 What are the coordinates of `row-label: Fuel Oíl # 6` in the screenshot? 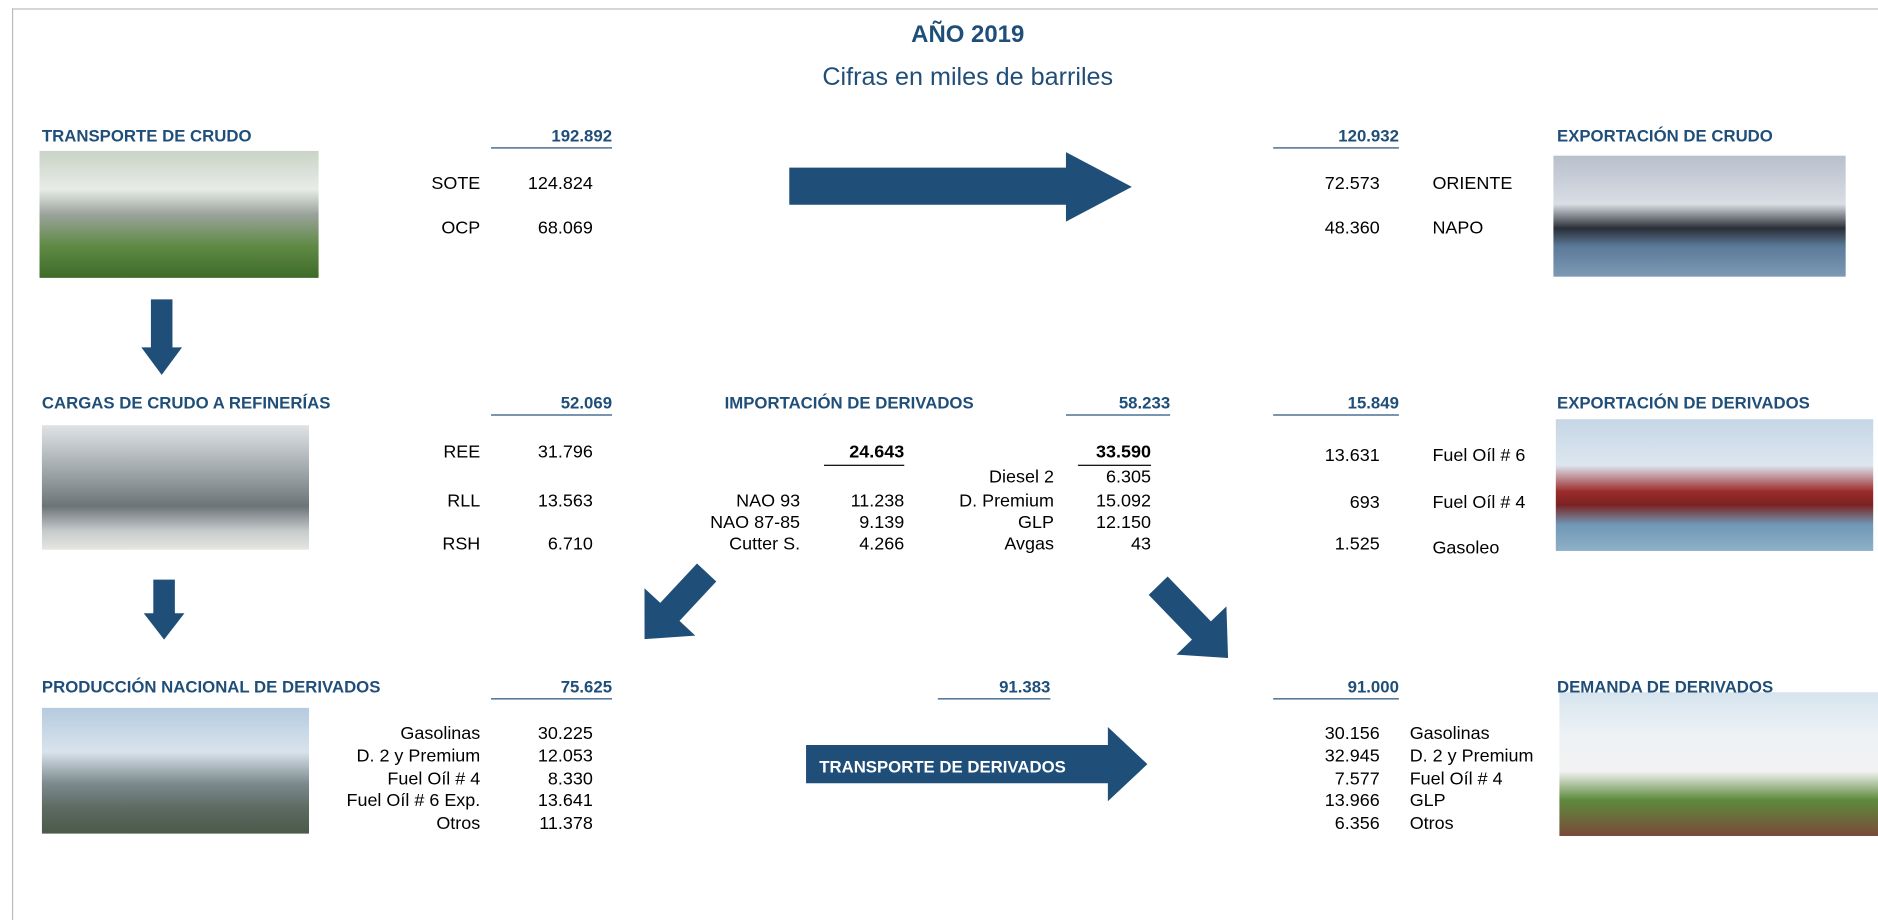 It's located at (1479, 455).